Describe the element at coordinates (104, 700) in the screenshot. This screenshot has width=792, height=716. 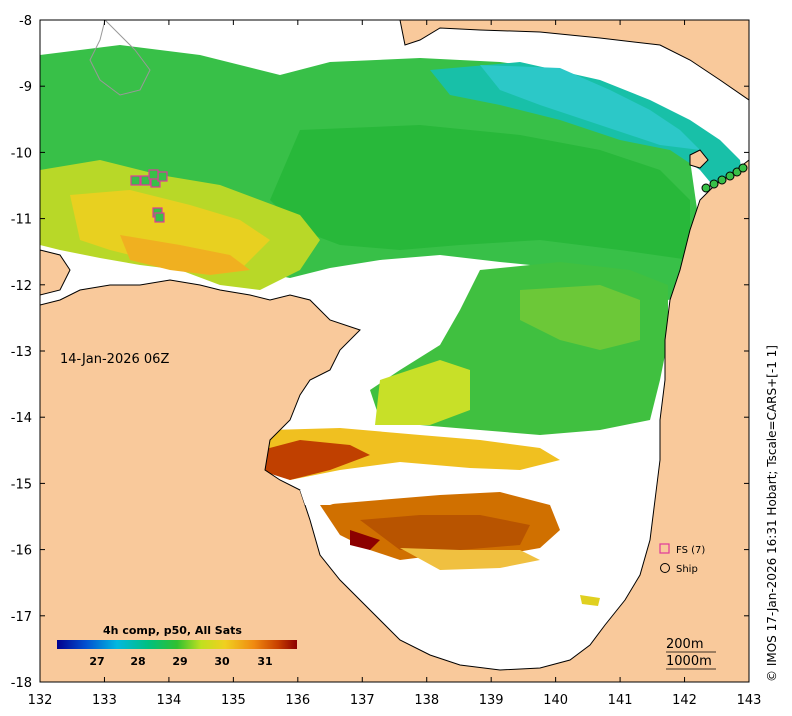
I see `x-tick-label: 133` at that location.